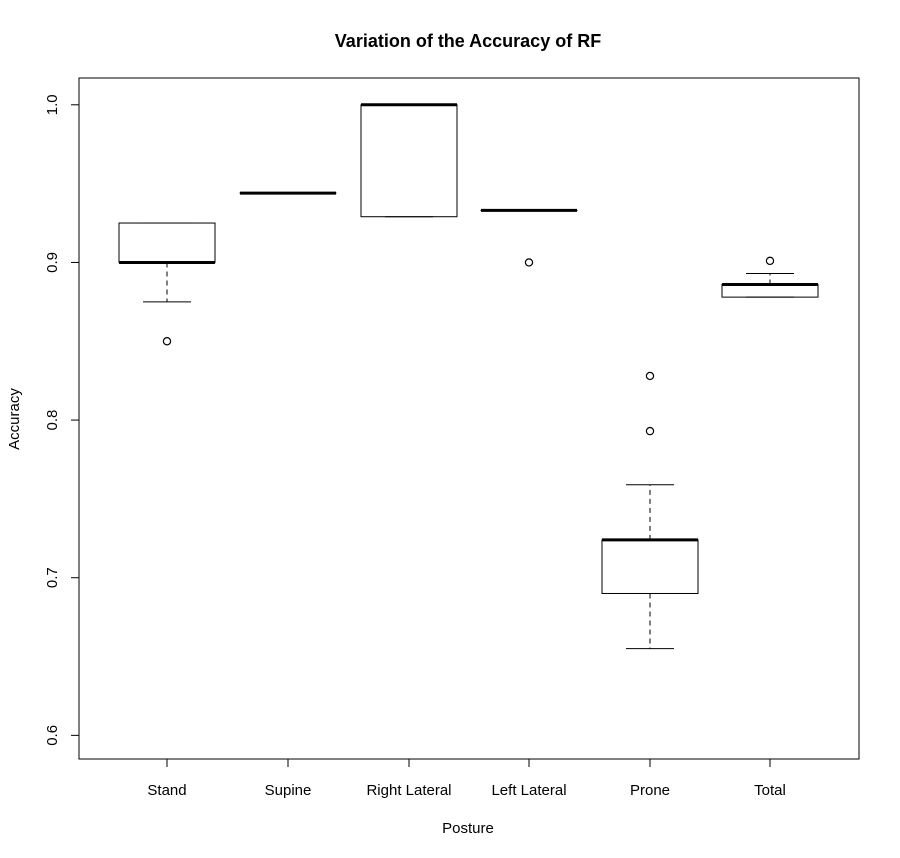 Image resolution: width=900 pixels, height=858 pixels. I want to click on x-tick-label: Right Lateral, so click(408, 790).